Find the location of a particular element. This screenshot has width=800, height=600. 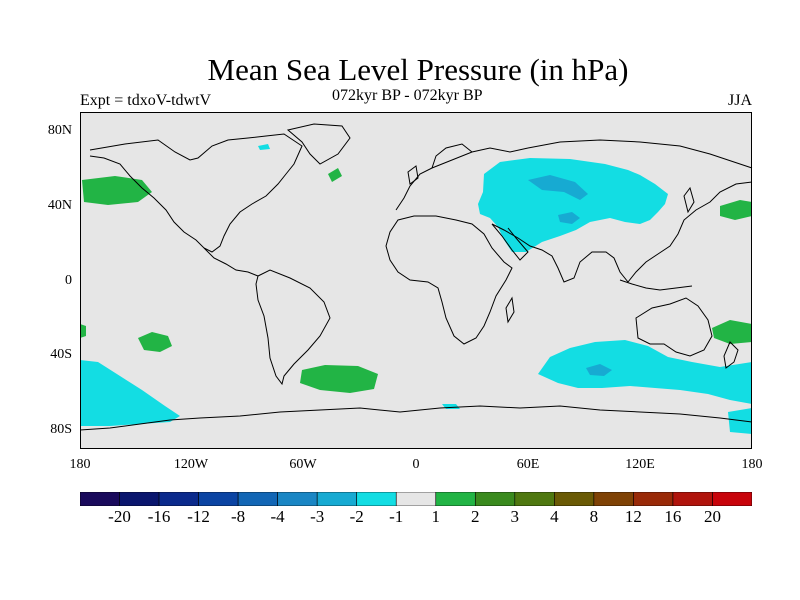

coast-new-zealand is located at coordinates (731, 355).